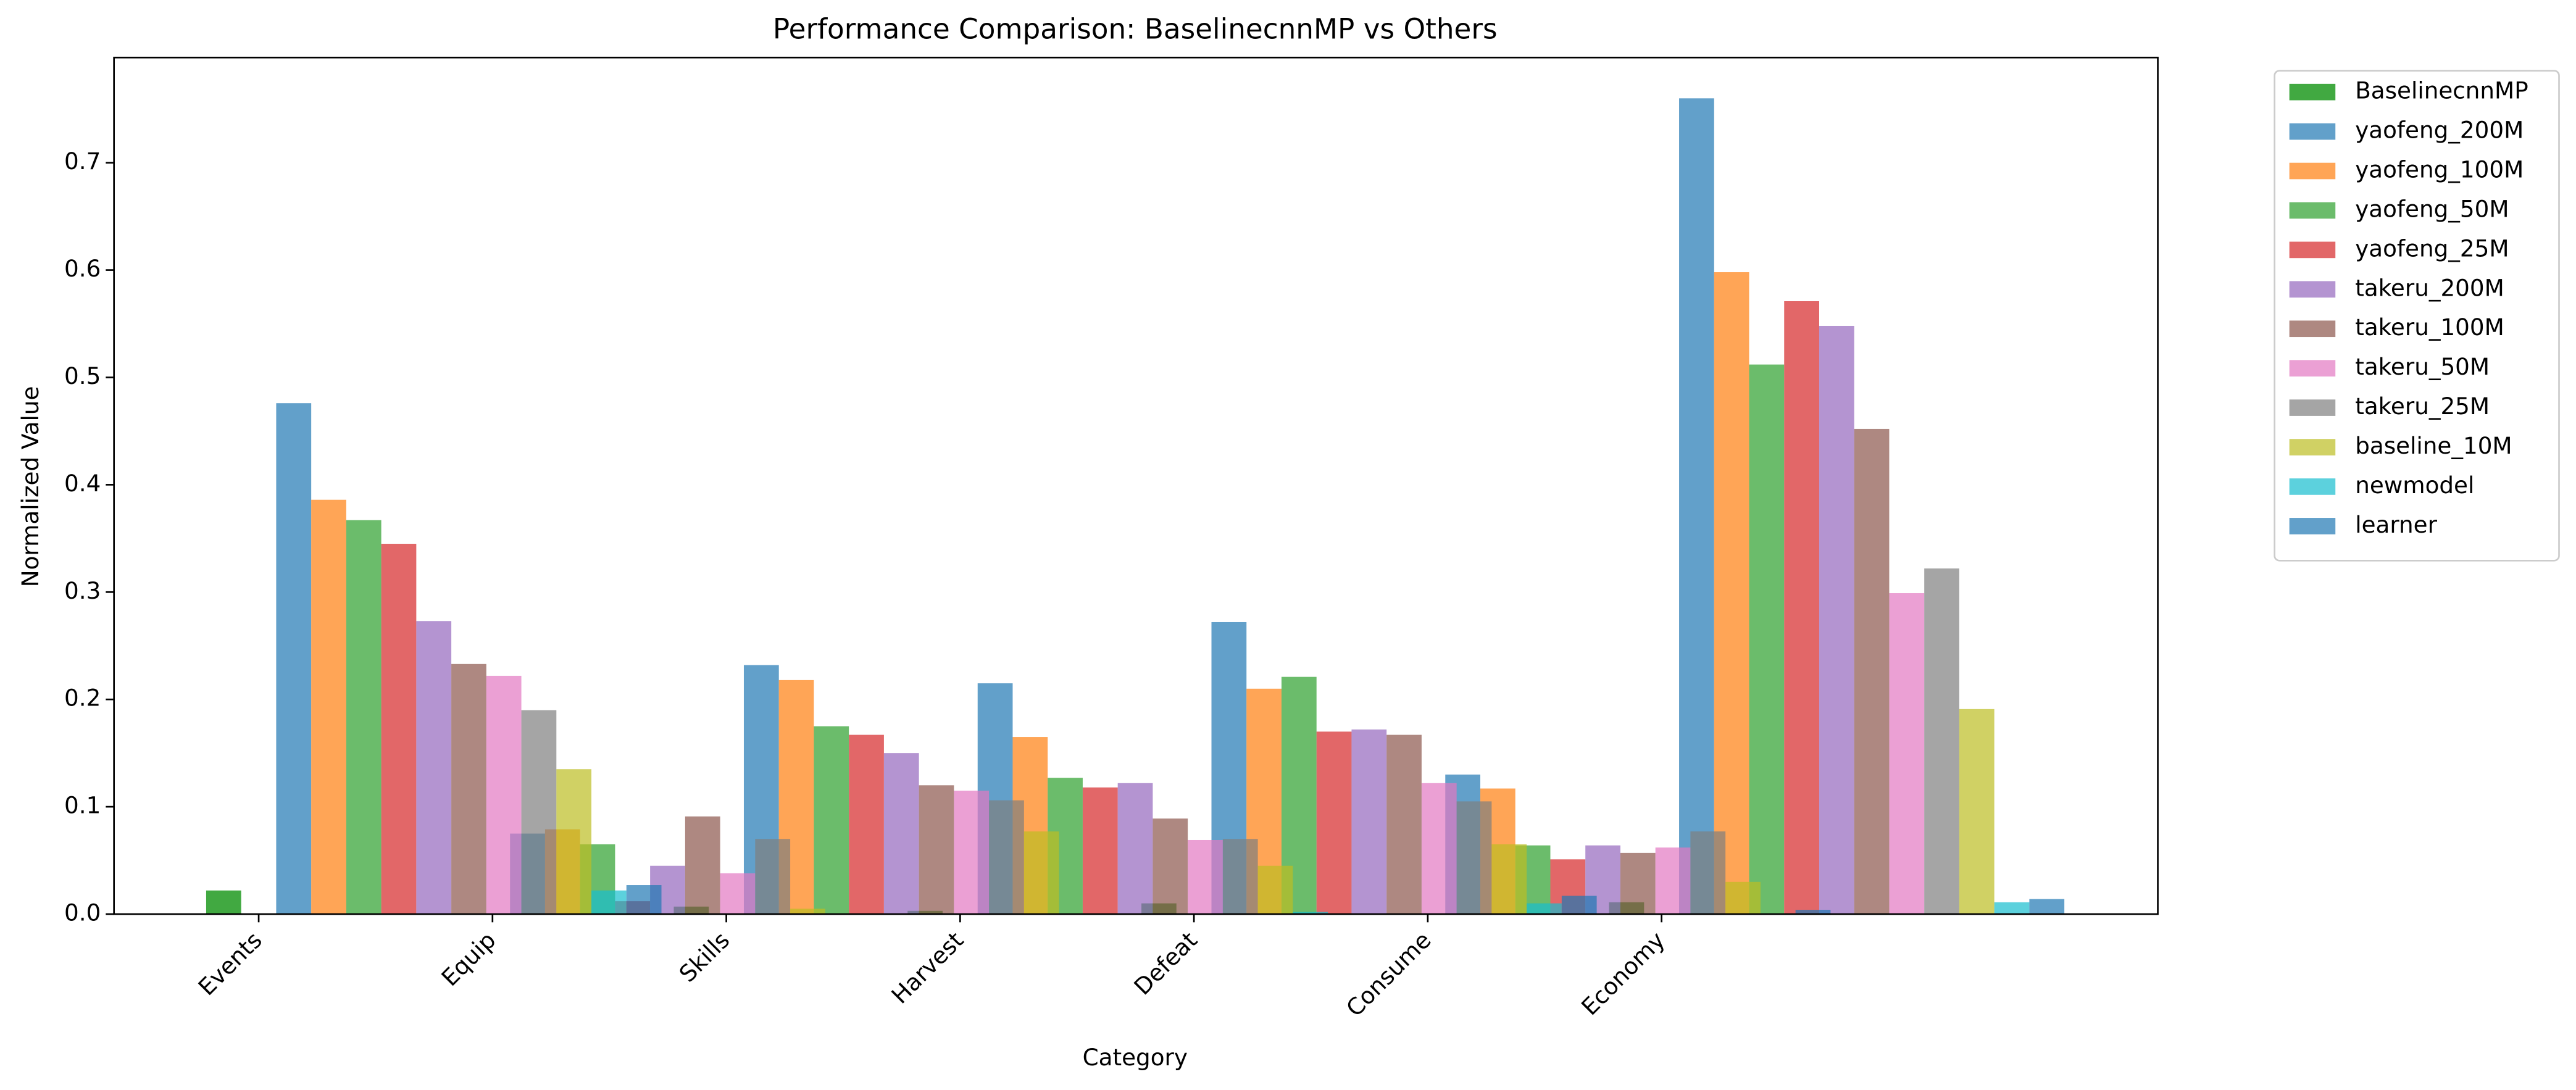 This screenshot has height=1090, width=2576. What do you see at coordinates (2433, 445) in the screenshot?
I see `legend-label: baseline_10M` at bounding box center [2433, 445].